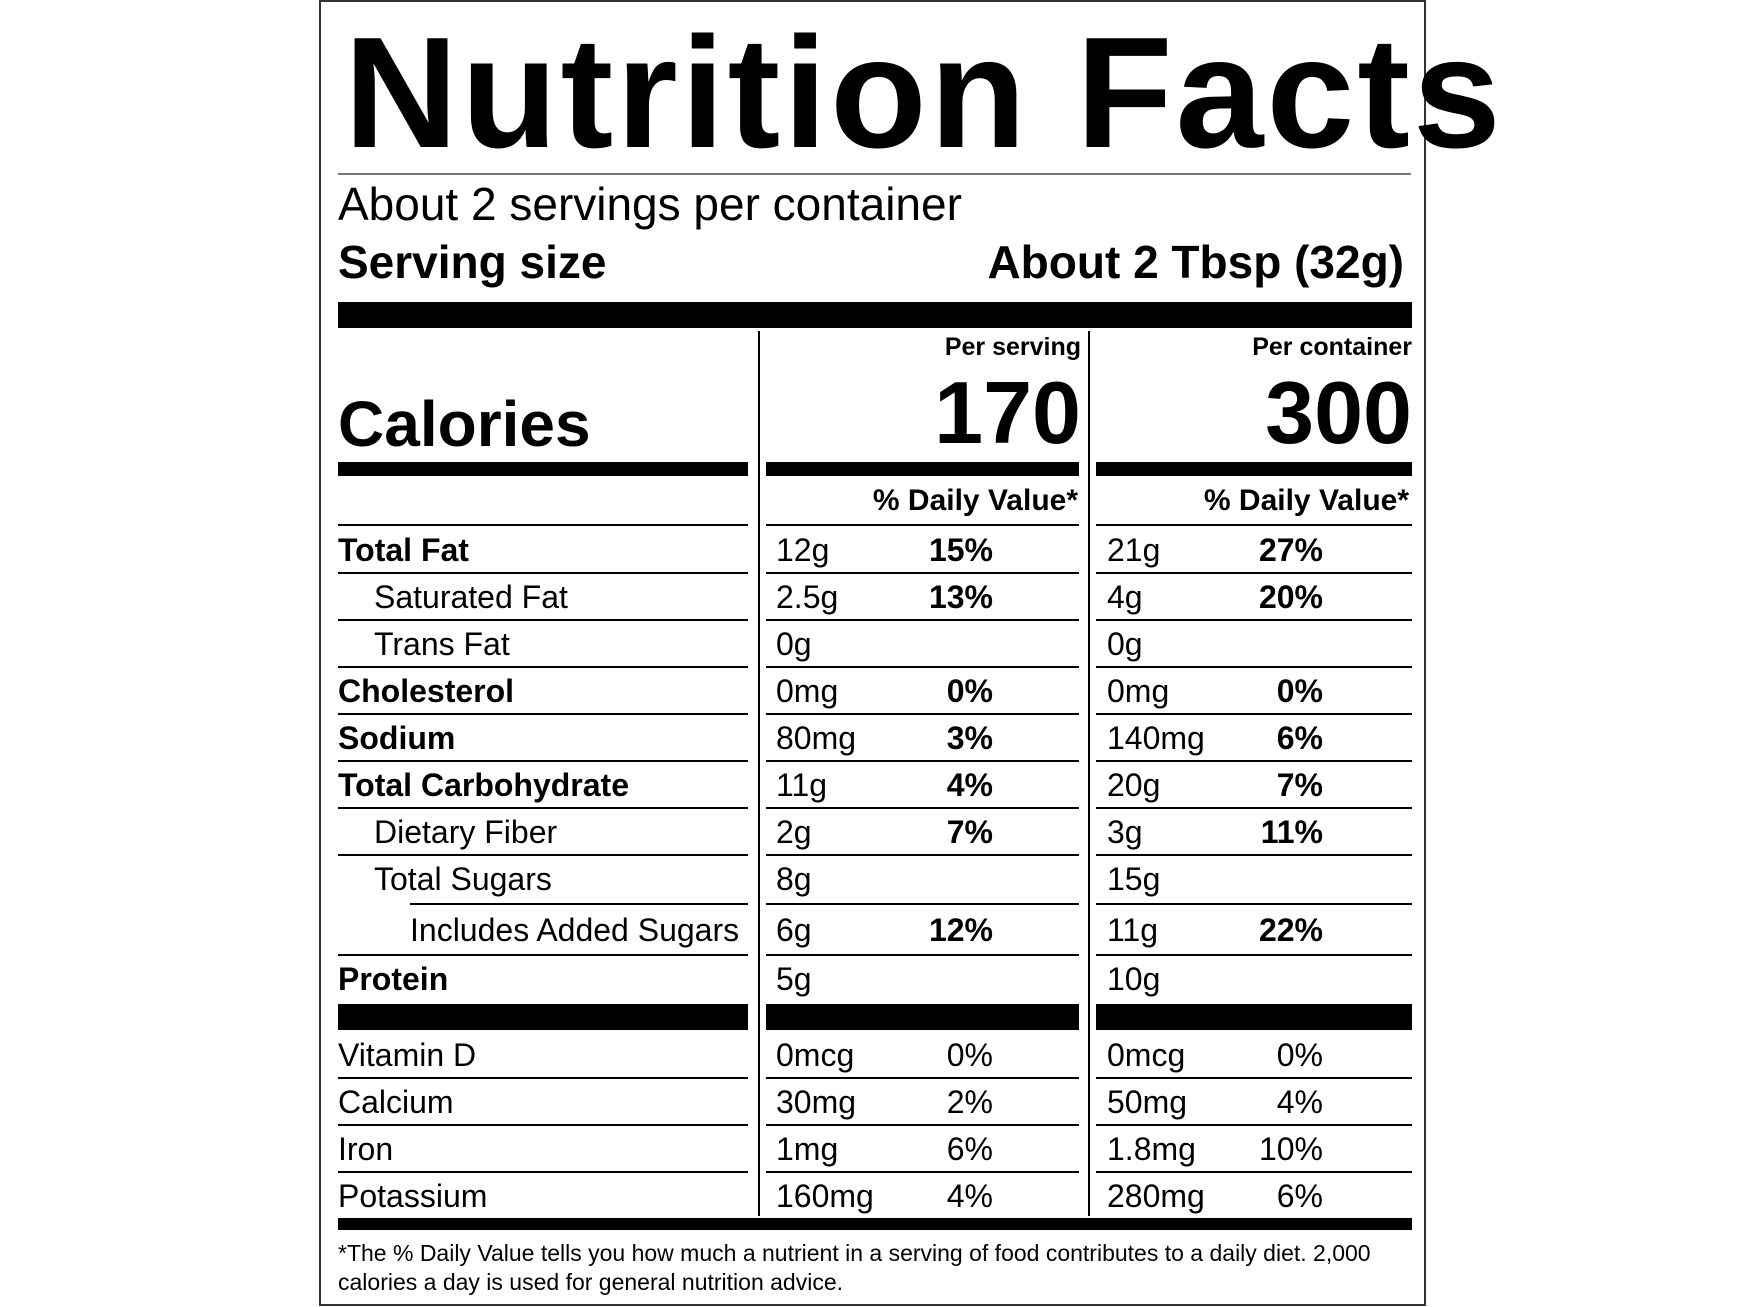 This screenshot has width=1743, height=1307. I want to click on container-daily-value: 20%, so click(1290, 597).